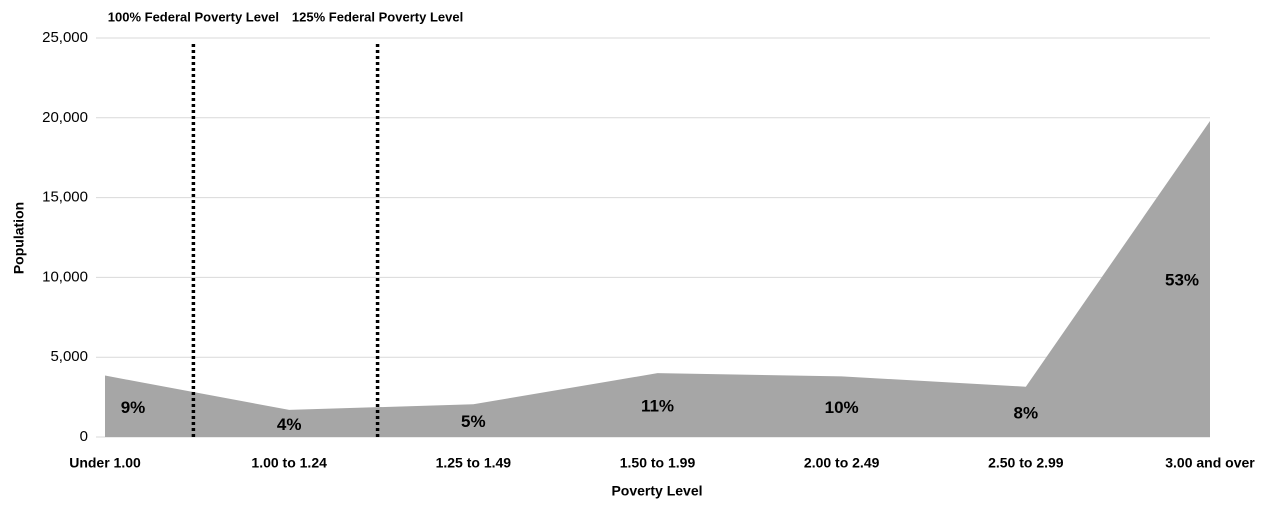 The image size is (1272, 511). Describe the element at coordinates (65, 37) in the screenshot. I see `y-tick-label: 25,000` at that location.